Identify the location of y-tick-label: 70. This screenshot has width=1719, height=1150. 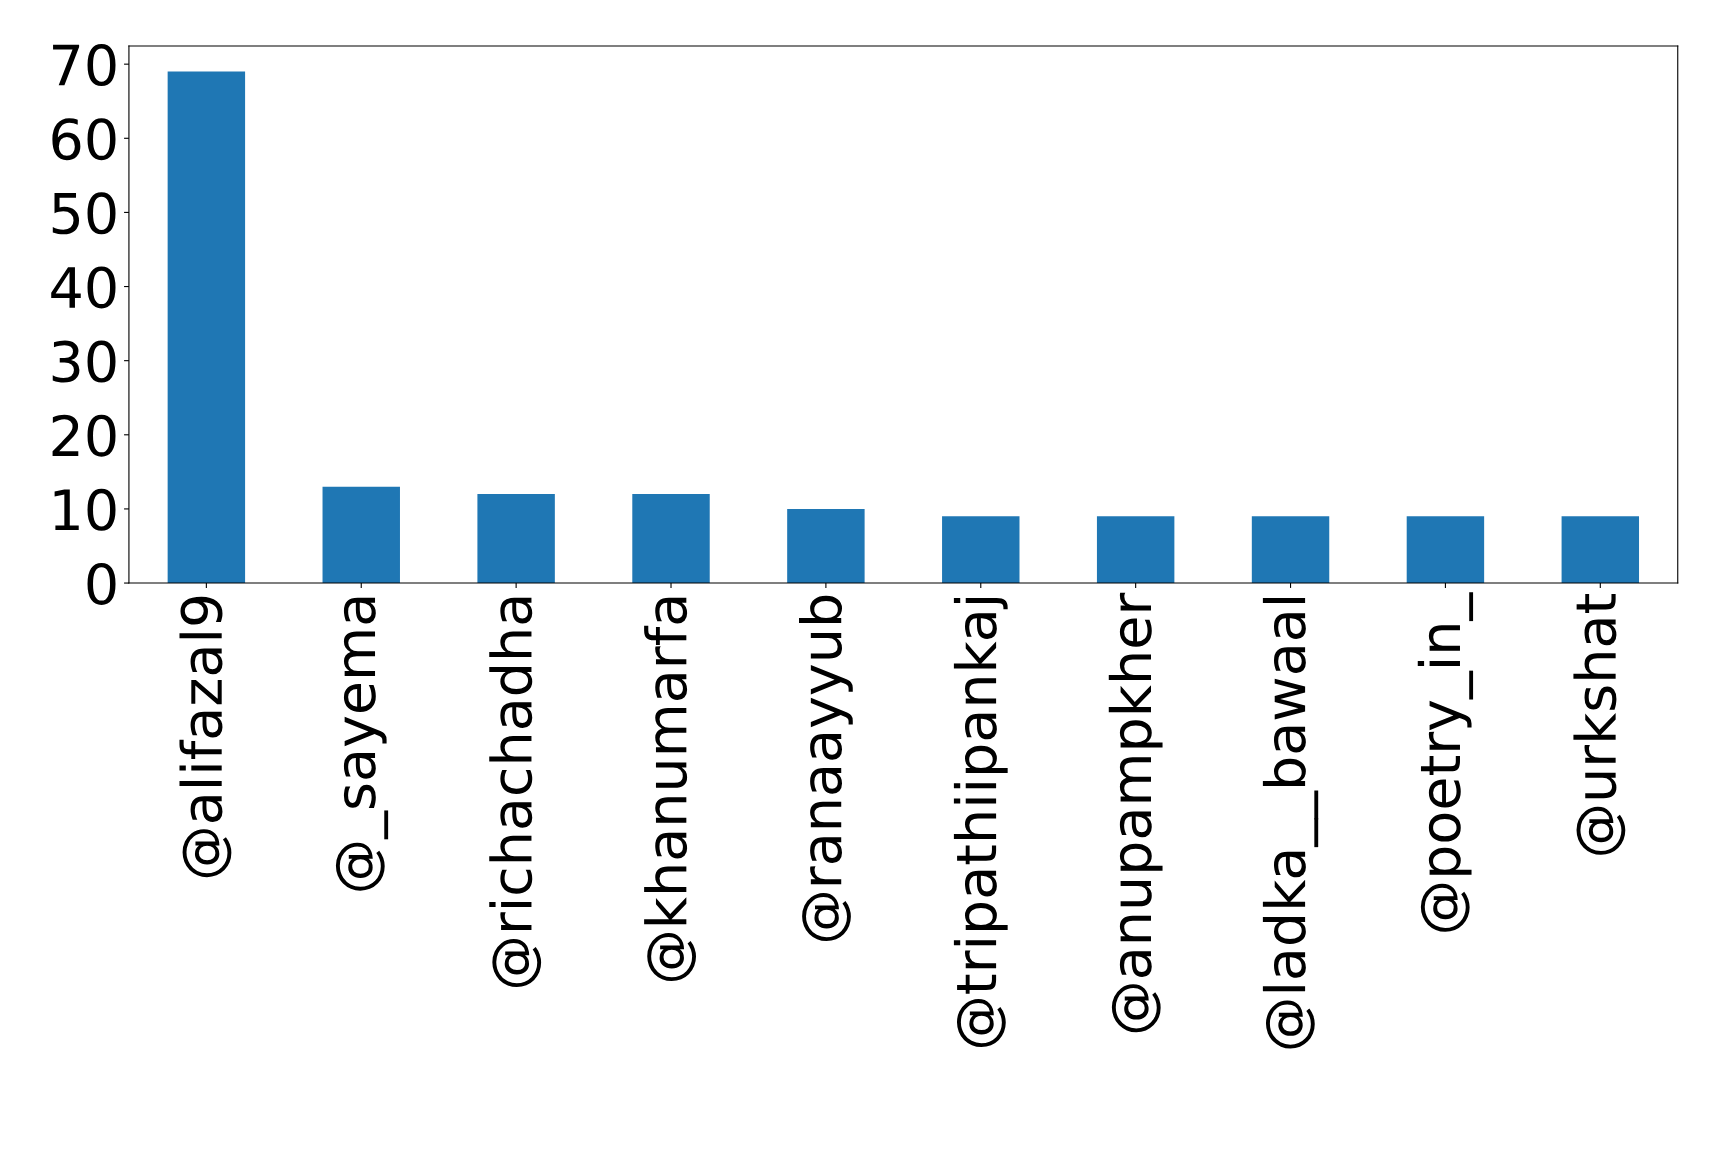
(84, 65).